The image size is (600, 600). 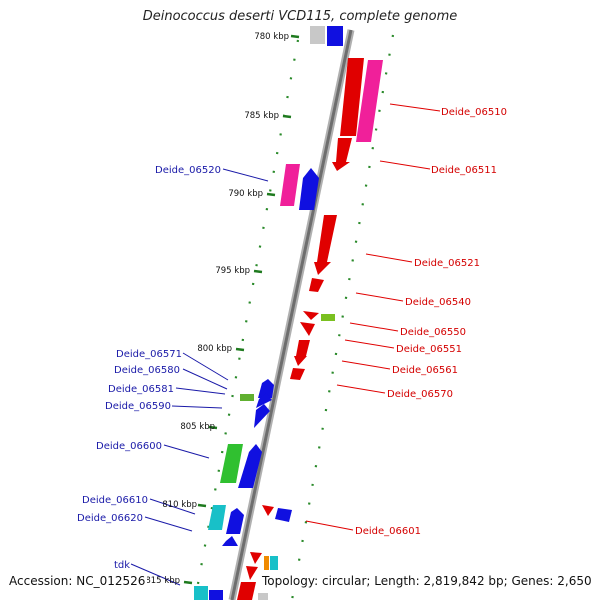 What do you see at coordinates (261, 116) in the screenshot?
I see `kbp-label: 785 kbp` at bounding box center [261, 116].